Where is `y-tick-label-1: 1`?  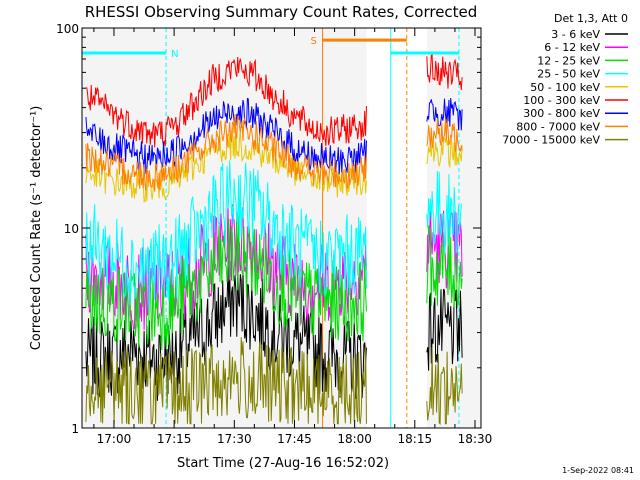 y-tick-label-1: 1 is located at coordinates (75, 429).